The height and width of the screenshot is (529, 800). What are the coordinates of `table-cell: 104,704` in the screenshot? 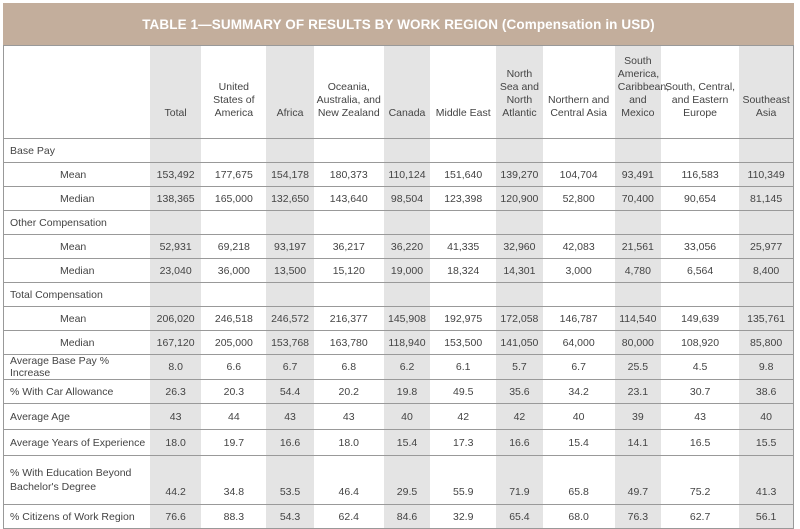 It's located at (578, 174).